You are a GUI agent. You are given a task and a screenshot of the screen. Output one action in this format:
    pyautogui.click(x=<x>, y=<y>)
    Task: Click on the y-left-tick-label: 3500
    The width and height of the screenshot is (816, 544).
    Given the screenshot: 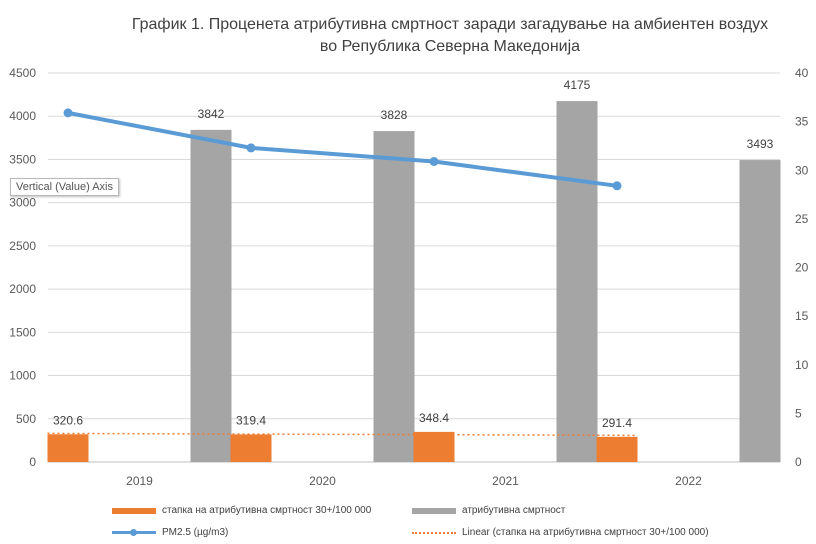 What is the action you would take?
    pyautogui.click(x=22, y=159)
    